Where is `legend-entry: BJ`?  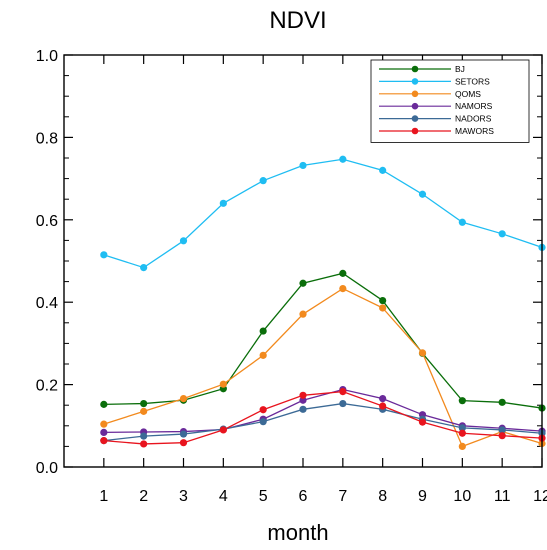
legend-entry: BJ is located at coordinates (422, 69).